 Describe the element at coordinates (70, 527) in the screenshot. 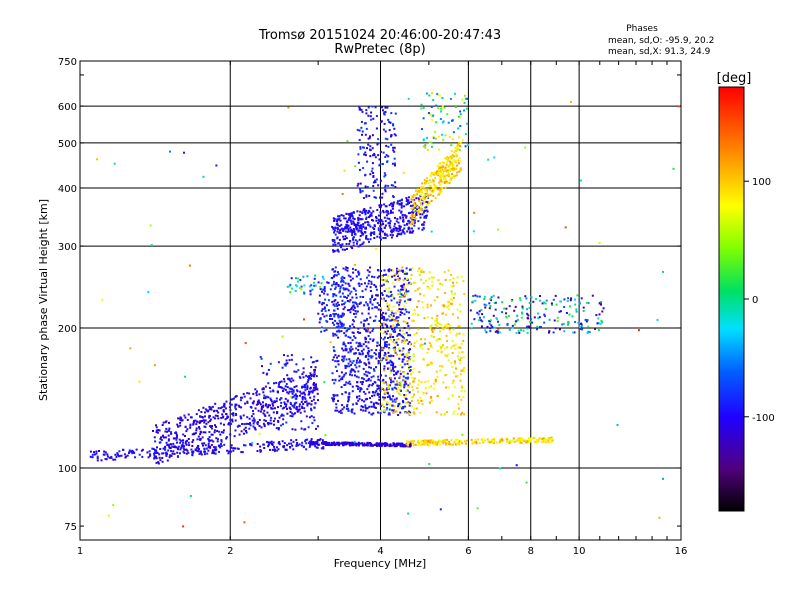

I see `y-tick-label: 75` at that location.